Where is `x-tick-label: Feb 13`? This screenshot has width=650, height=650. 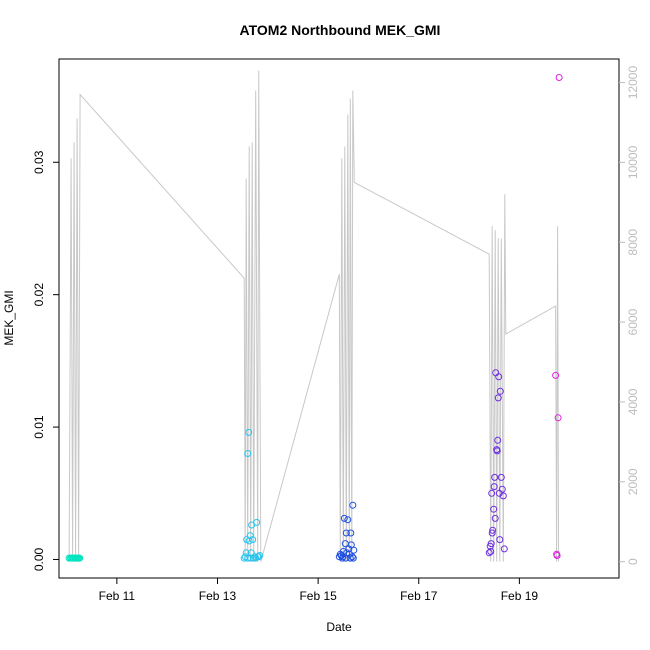
x-tick-label: Feb 13 is located at coordinates (218, 596).